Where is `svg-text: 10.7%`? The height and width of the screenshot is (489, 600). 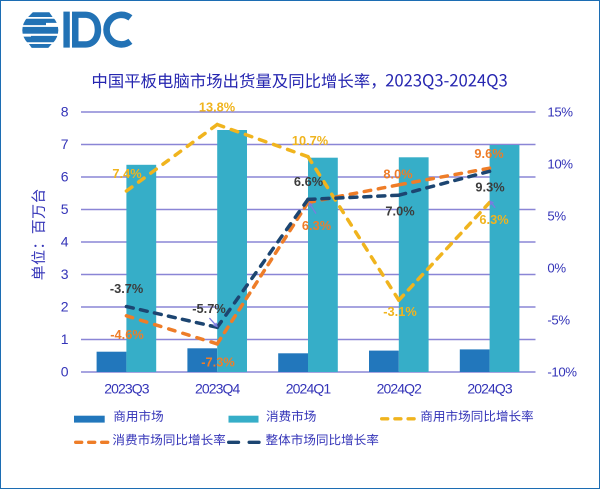 svg-text: 10.7% is located at coordinates (310, 140).